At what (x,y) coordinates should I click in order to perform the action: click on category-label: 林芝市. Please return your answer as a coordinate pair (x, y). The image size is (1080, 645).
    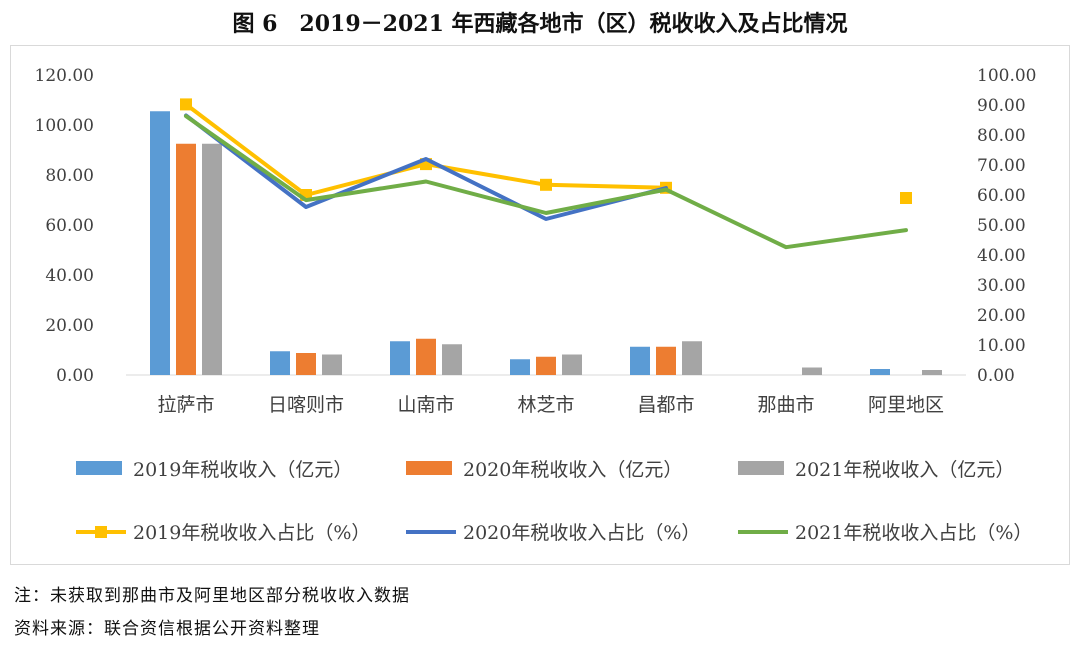
    Looking at the image, I should click on (545, 405).